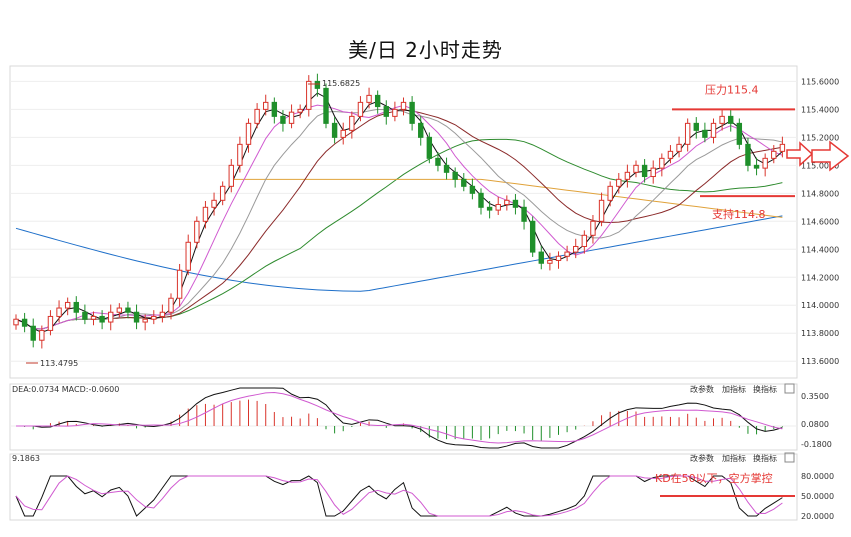 Image resolution: width=851 pixels, height=537 pixels. Describe the element at coordinates (820, 249) in the screenshot. I see `y-tick-label: 114.4000` at that location.